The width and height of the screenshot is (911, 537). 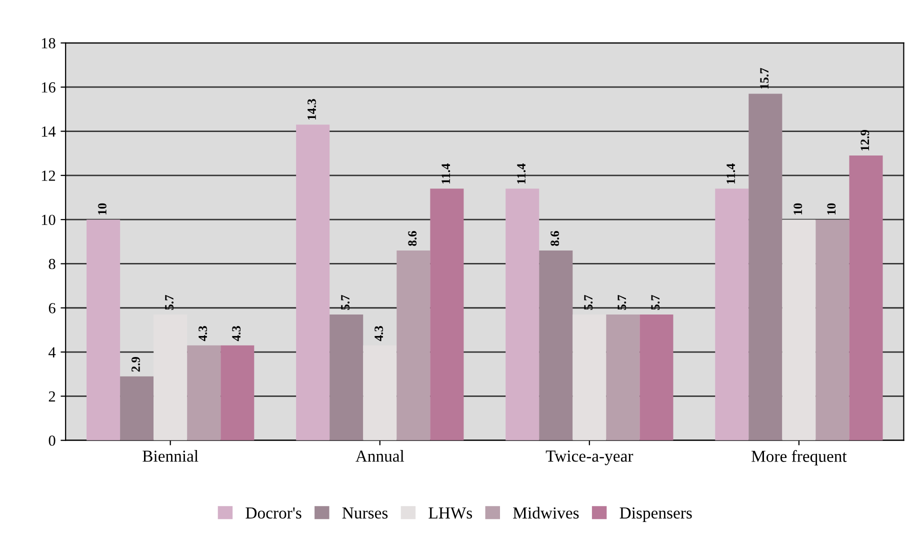 What do you see at coordinates (52, 396) in the screenshot?
I see `y-tick-label: 2` at bounding box center [52, 396].